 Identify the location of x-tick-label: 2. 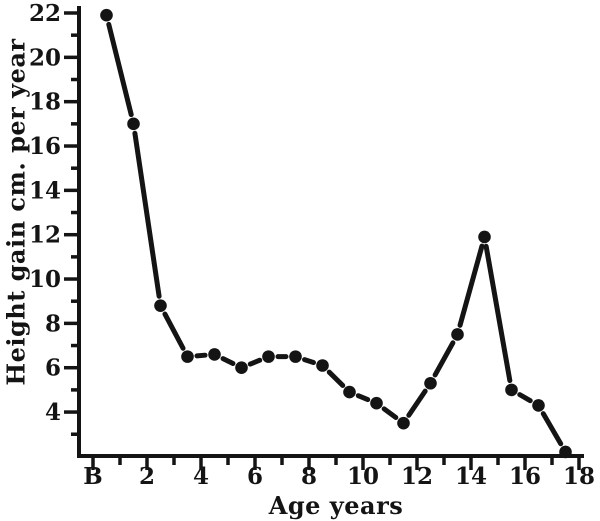
(147, 476).